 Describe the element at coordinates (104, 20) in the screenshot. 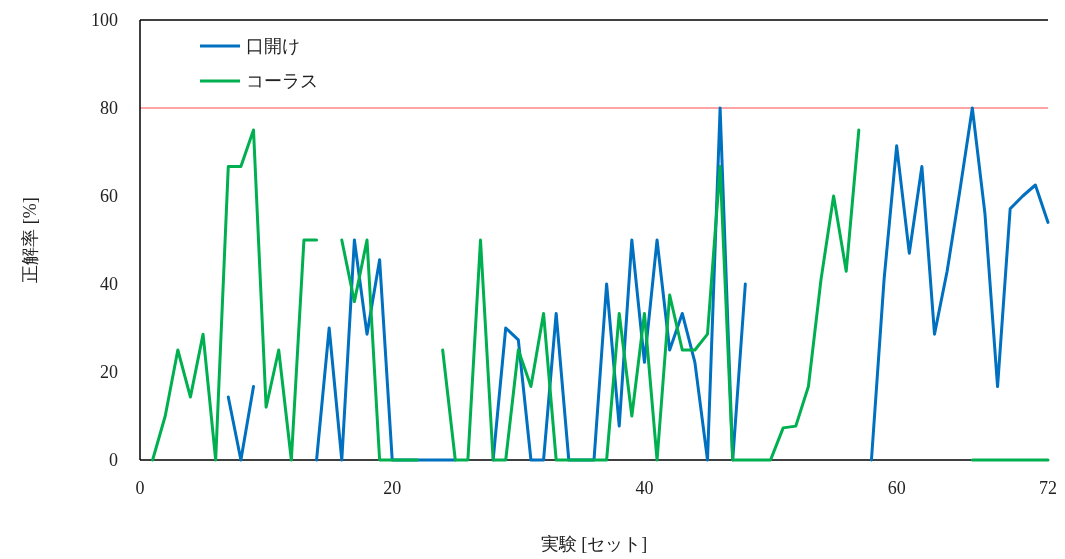

I see `y-tick-label: 100` at that location.